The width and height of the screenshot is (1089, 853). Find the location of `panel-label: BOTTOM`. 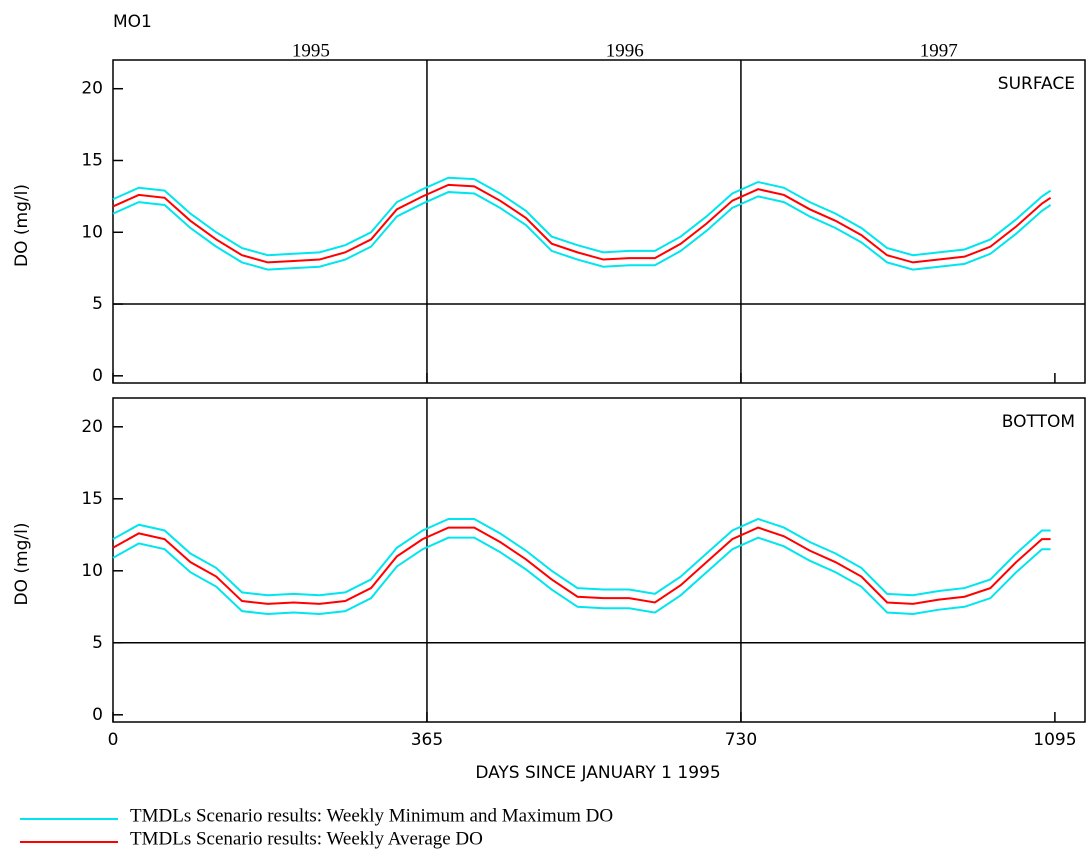

panel-label: BOTTOM is located at coordinates (1038, 422).